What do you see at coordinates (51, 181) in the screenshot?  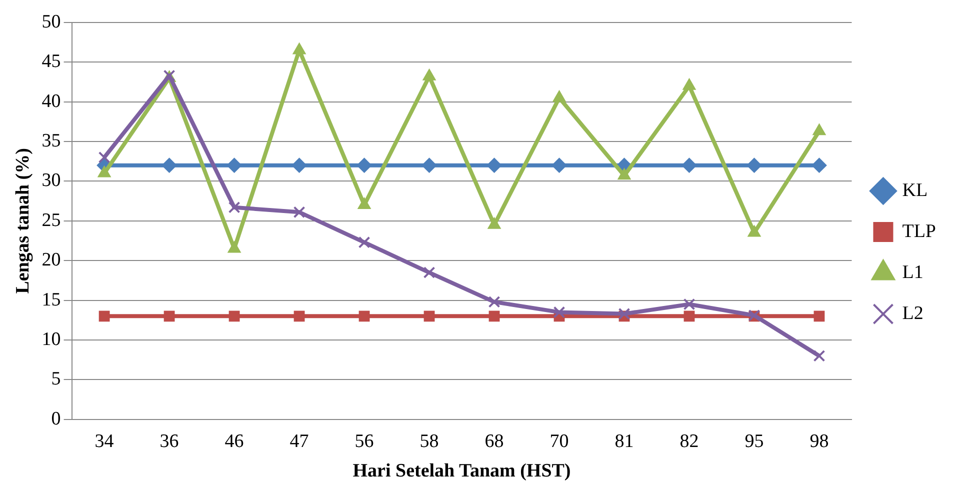 I see `y-tick-label: 30` at bounding box center [51, 181].